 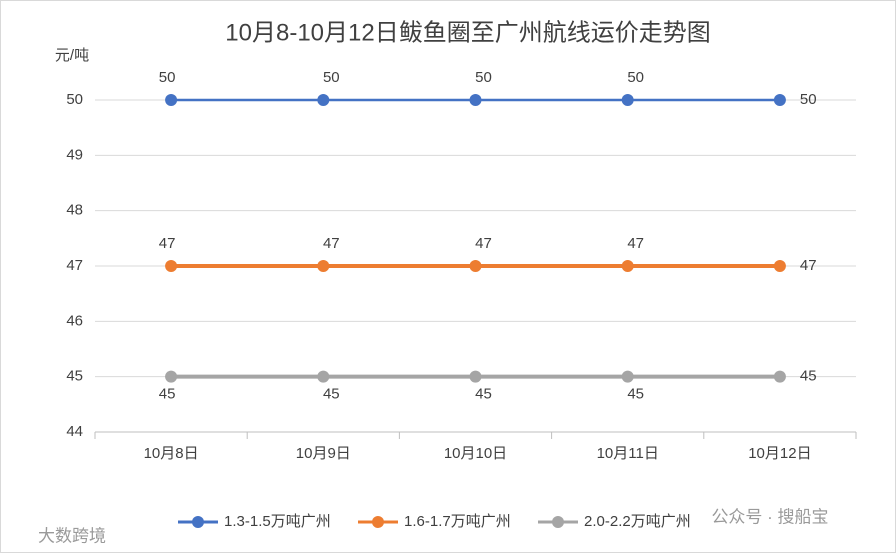 What do you see at coordinates (74, 99) in the screenshot?
I see `y-tick-label: 50` at bounding box center [74, 99].